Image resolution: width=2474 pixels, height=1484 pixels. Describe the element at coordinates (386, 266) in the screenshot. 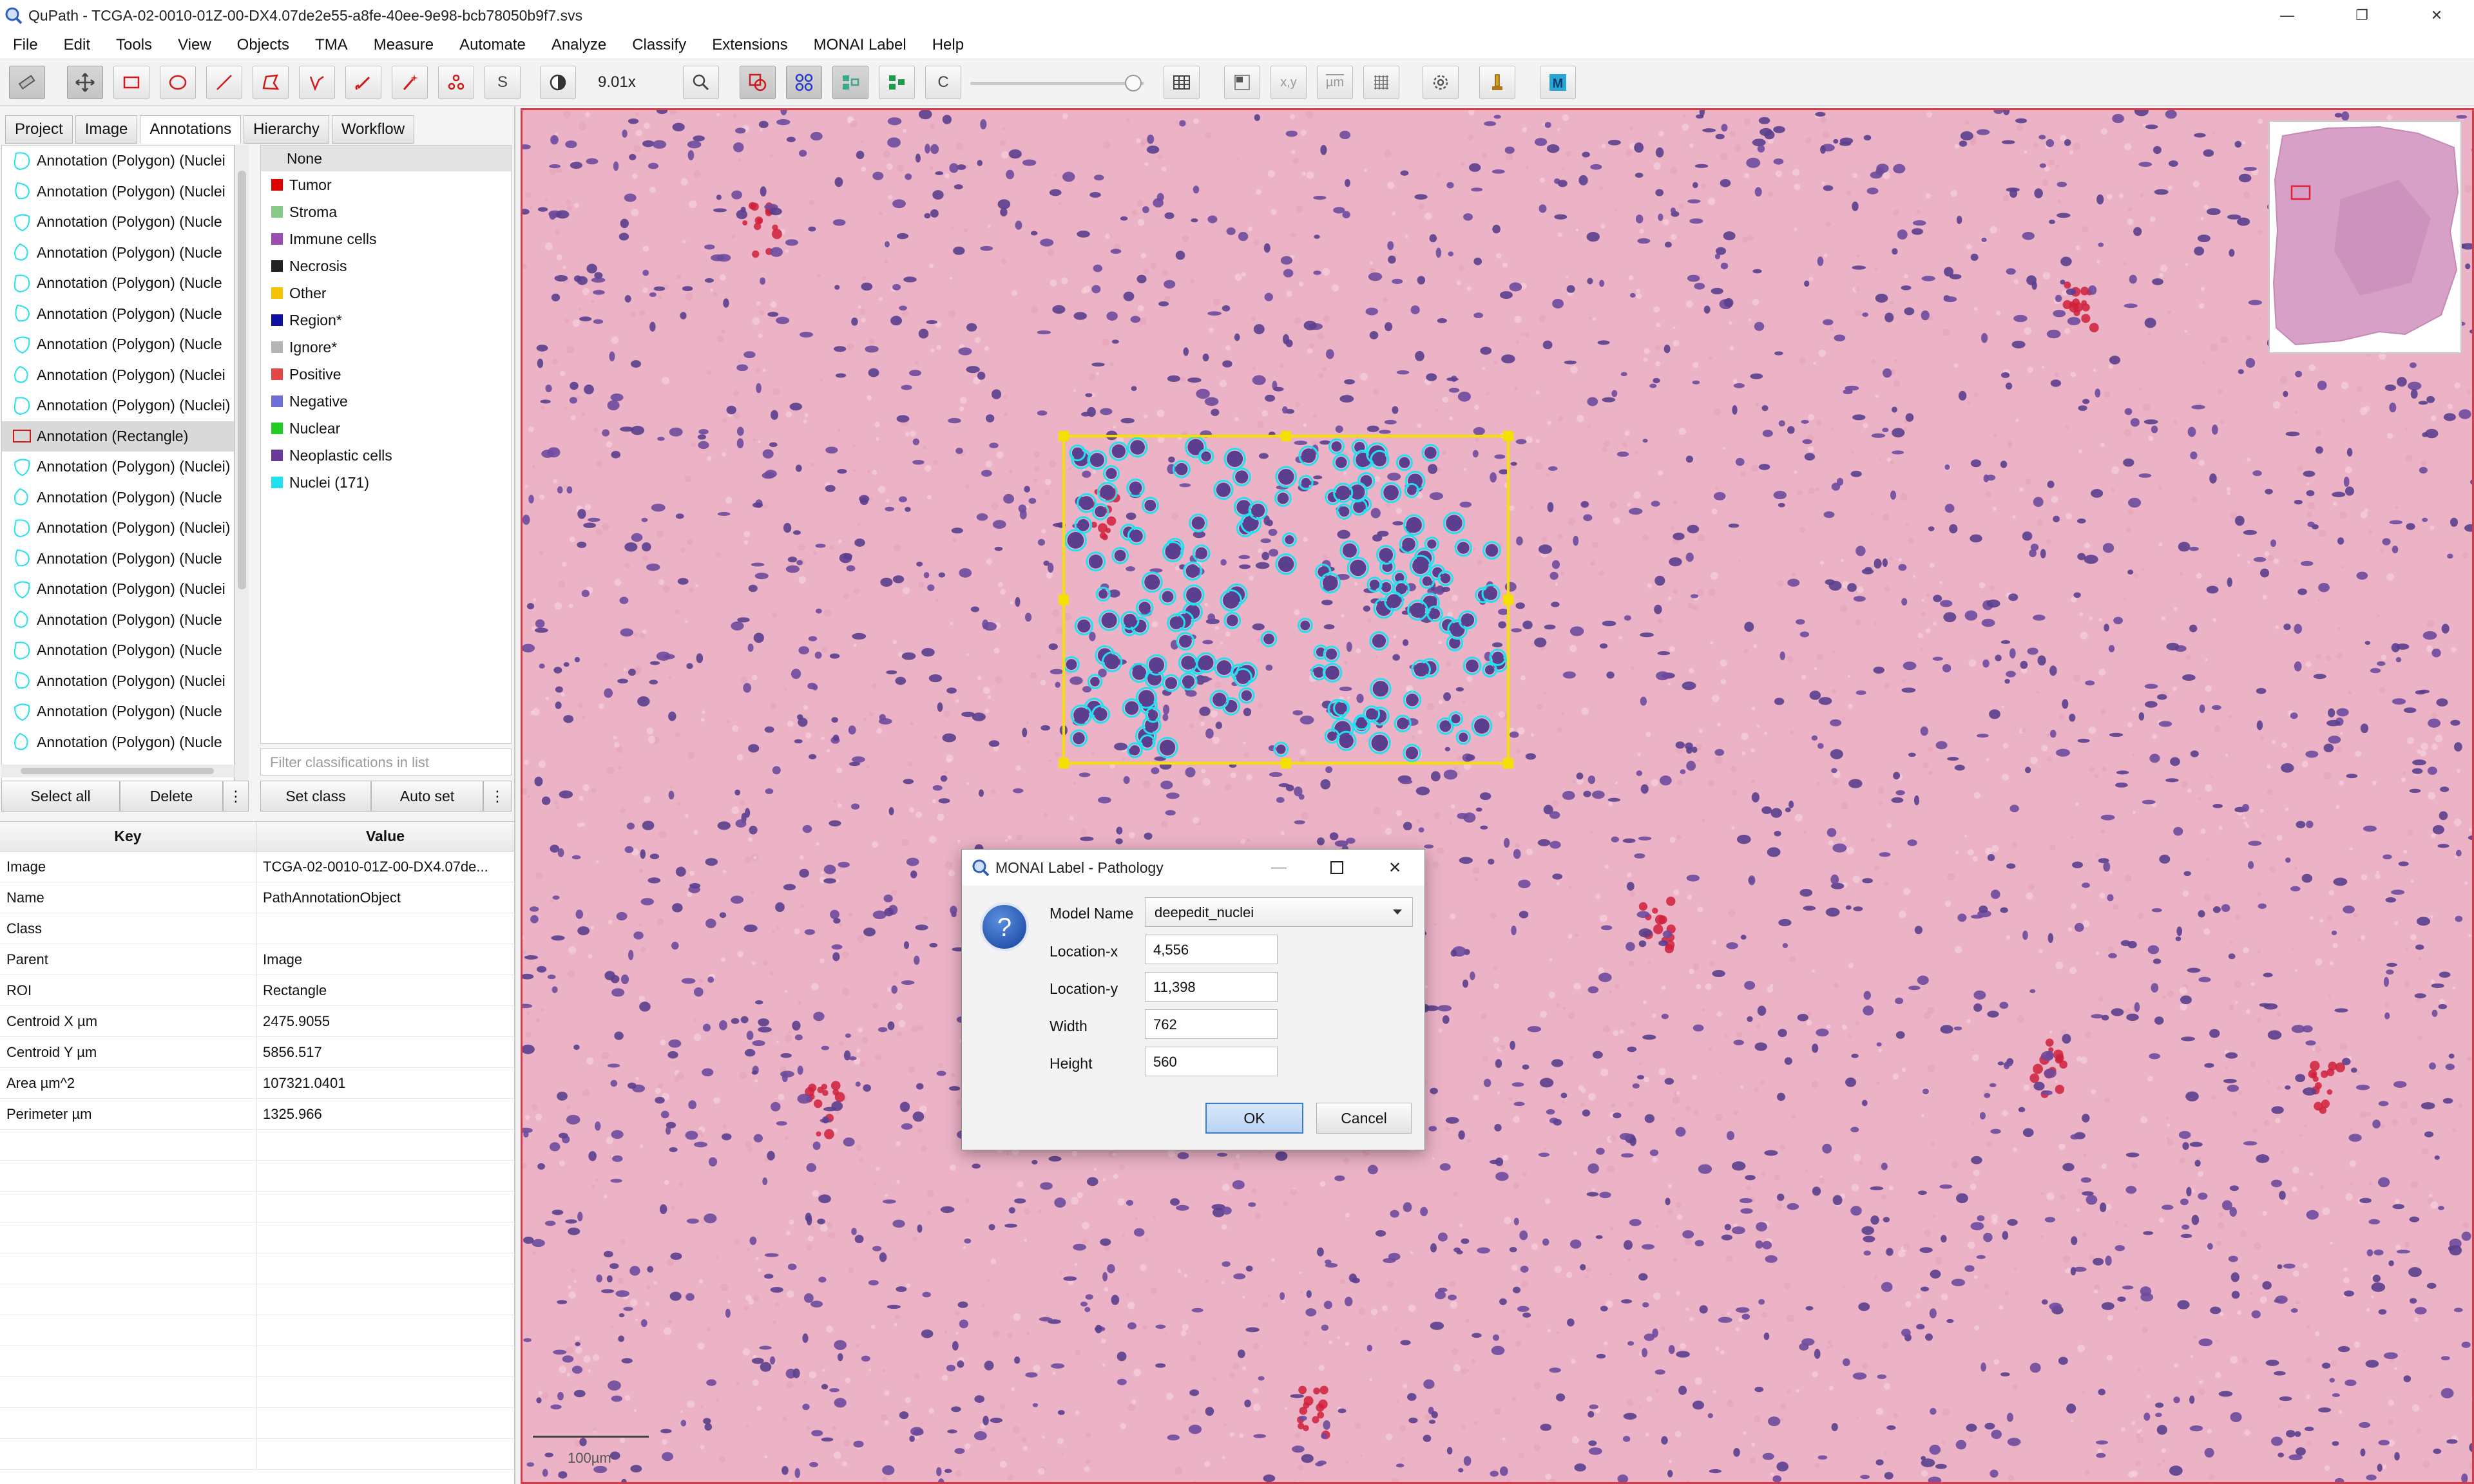

I see `class-item: Necrosis` at that location.